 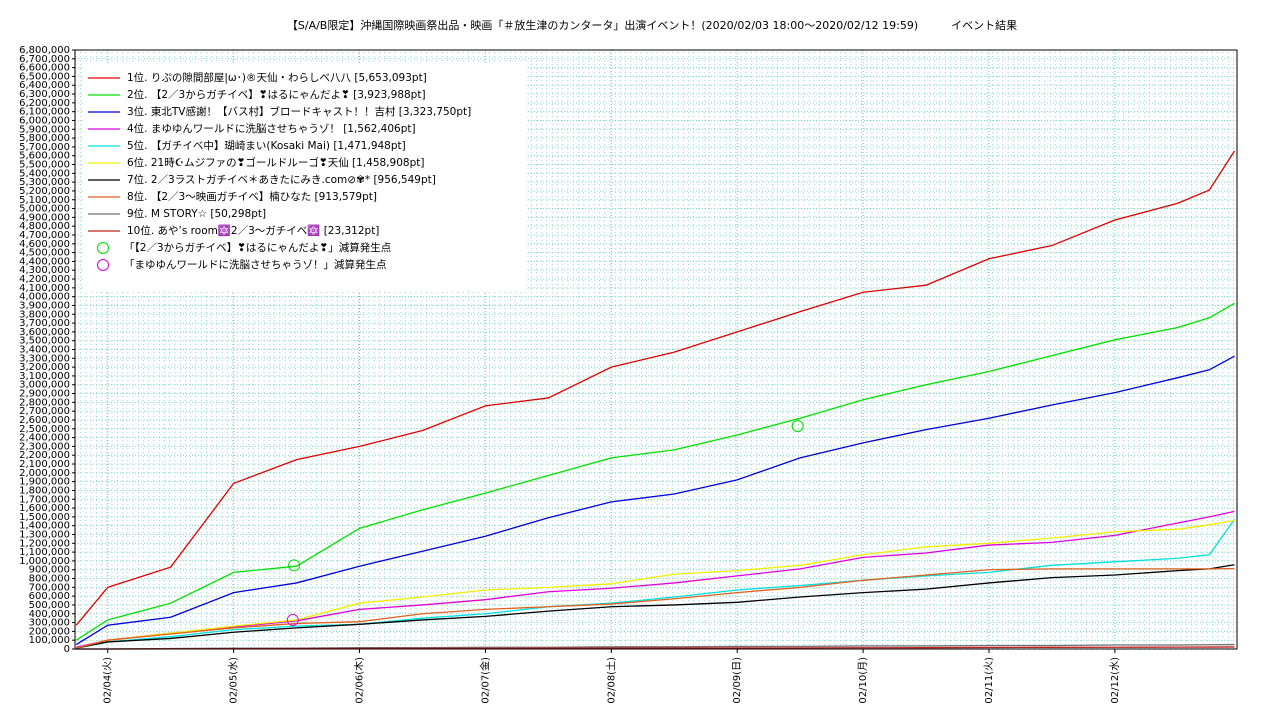 What do you see at coordinates (44, 438) in the screenshot?
I see `y-tick-label: 2,400,000` at bounding box center [44, 438].